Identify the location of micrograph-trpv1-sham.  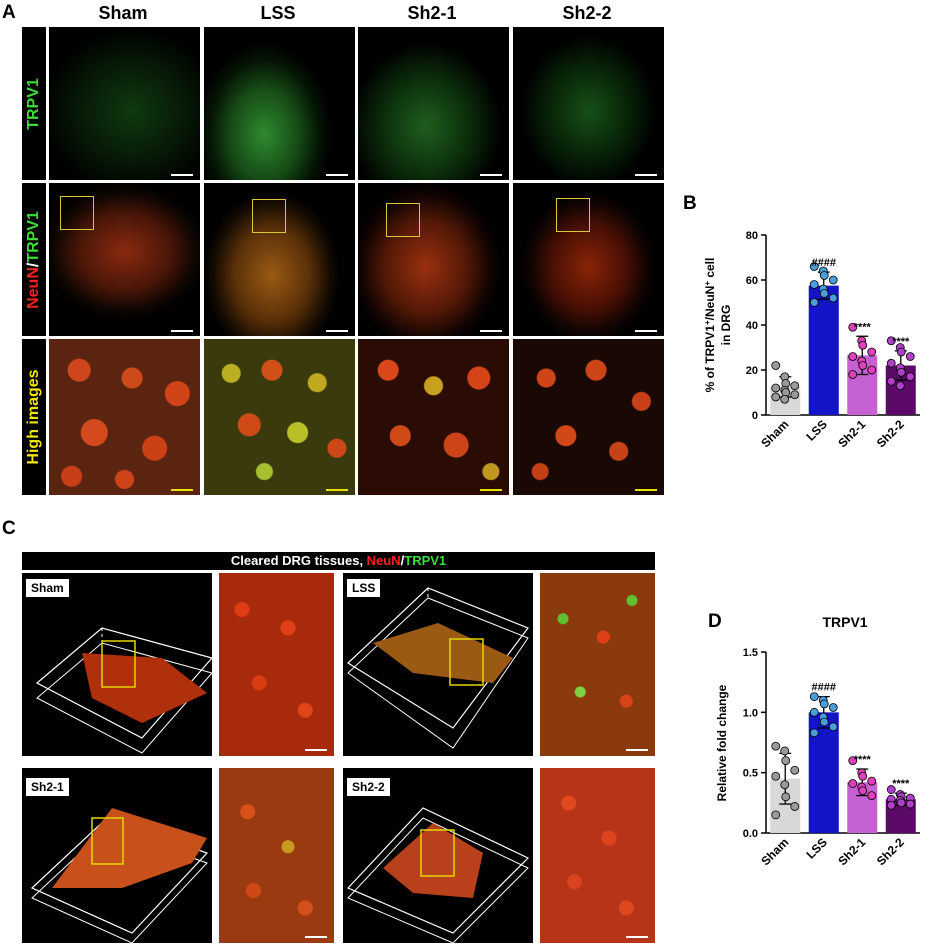
(124, 103).